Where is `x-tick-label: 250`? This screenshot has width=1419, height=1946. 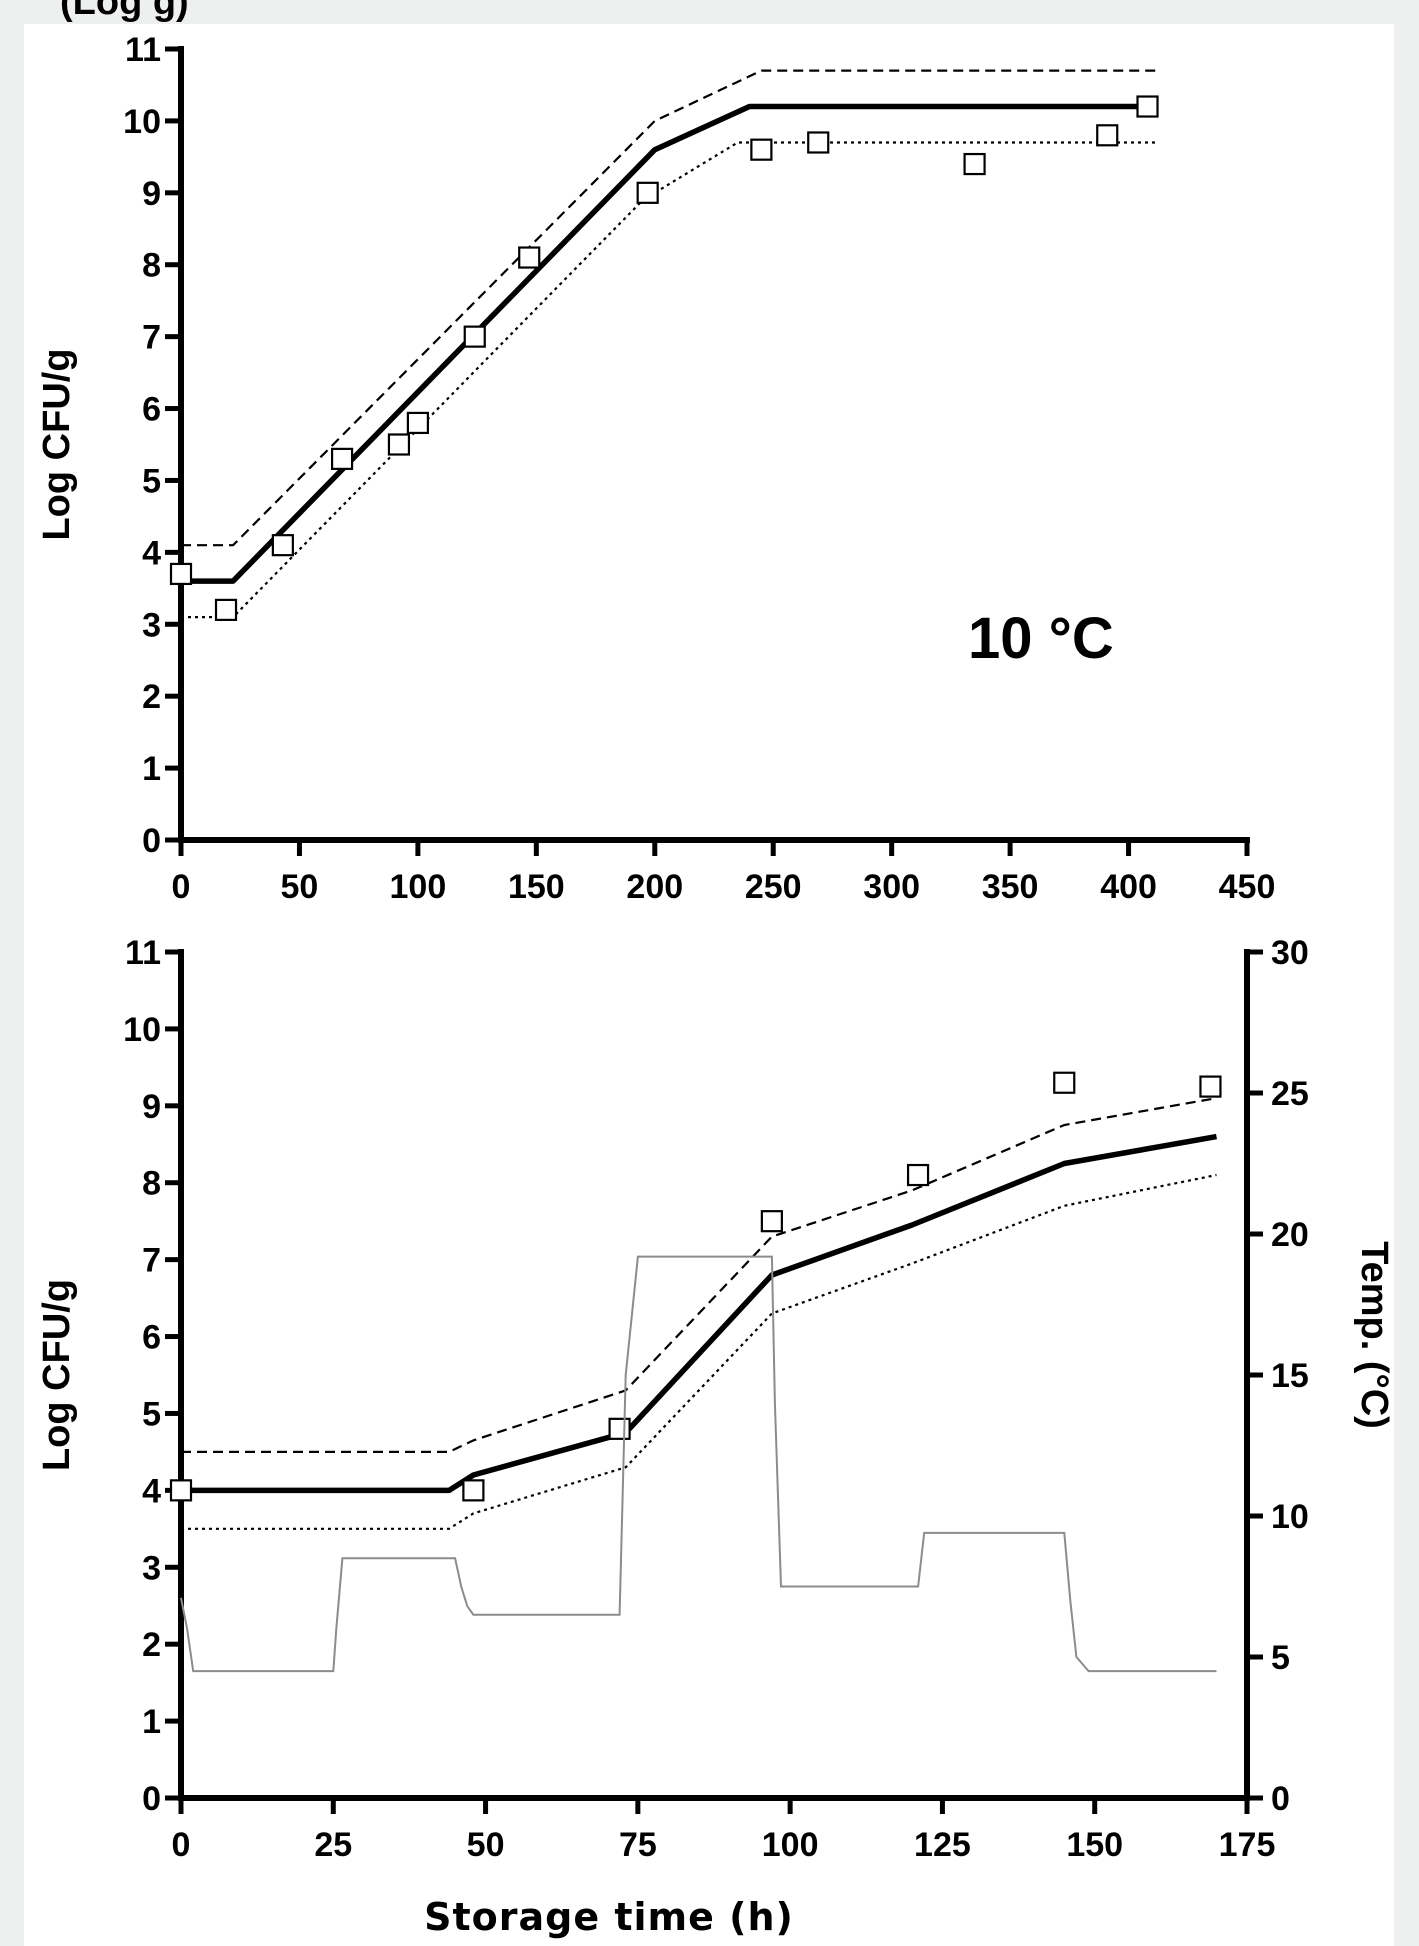 x-tick-label: 250 is located at coordinates (773, 887).